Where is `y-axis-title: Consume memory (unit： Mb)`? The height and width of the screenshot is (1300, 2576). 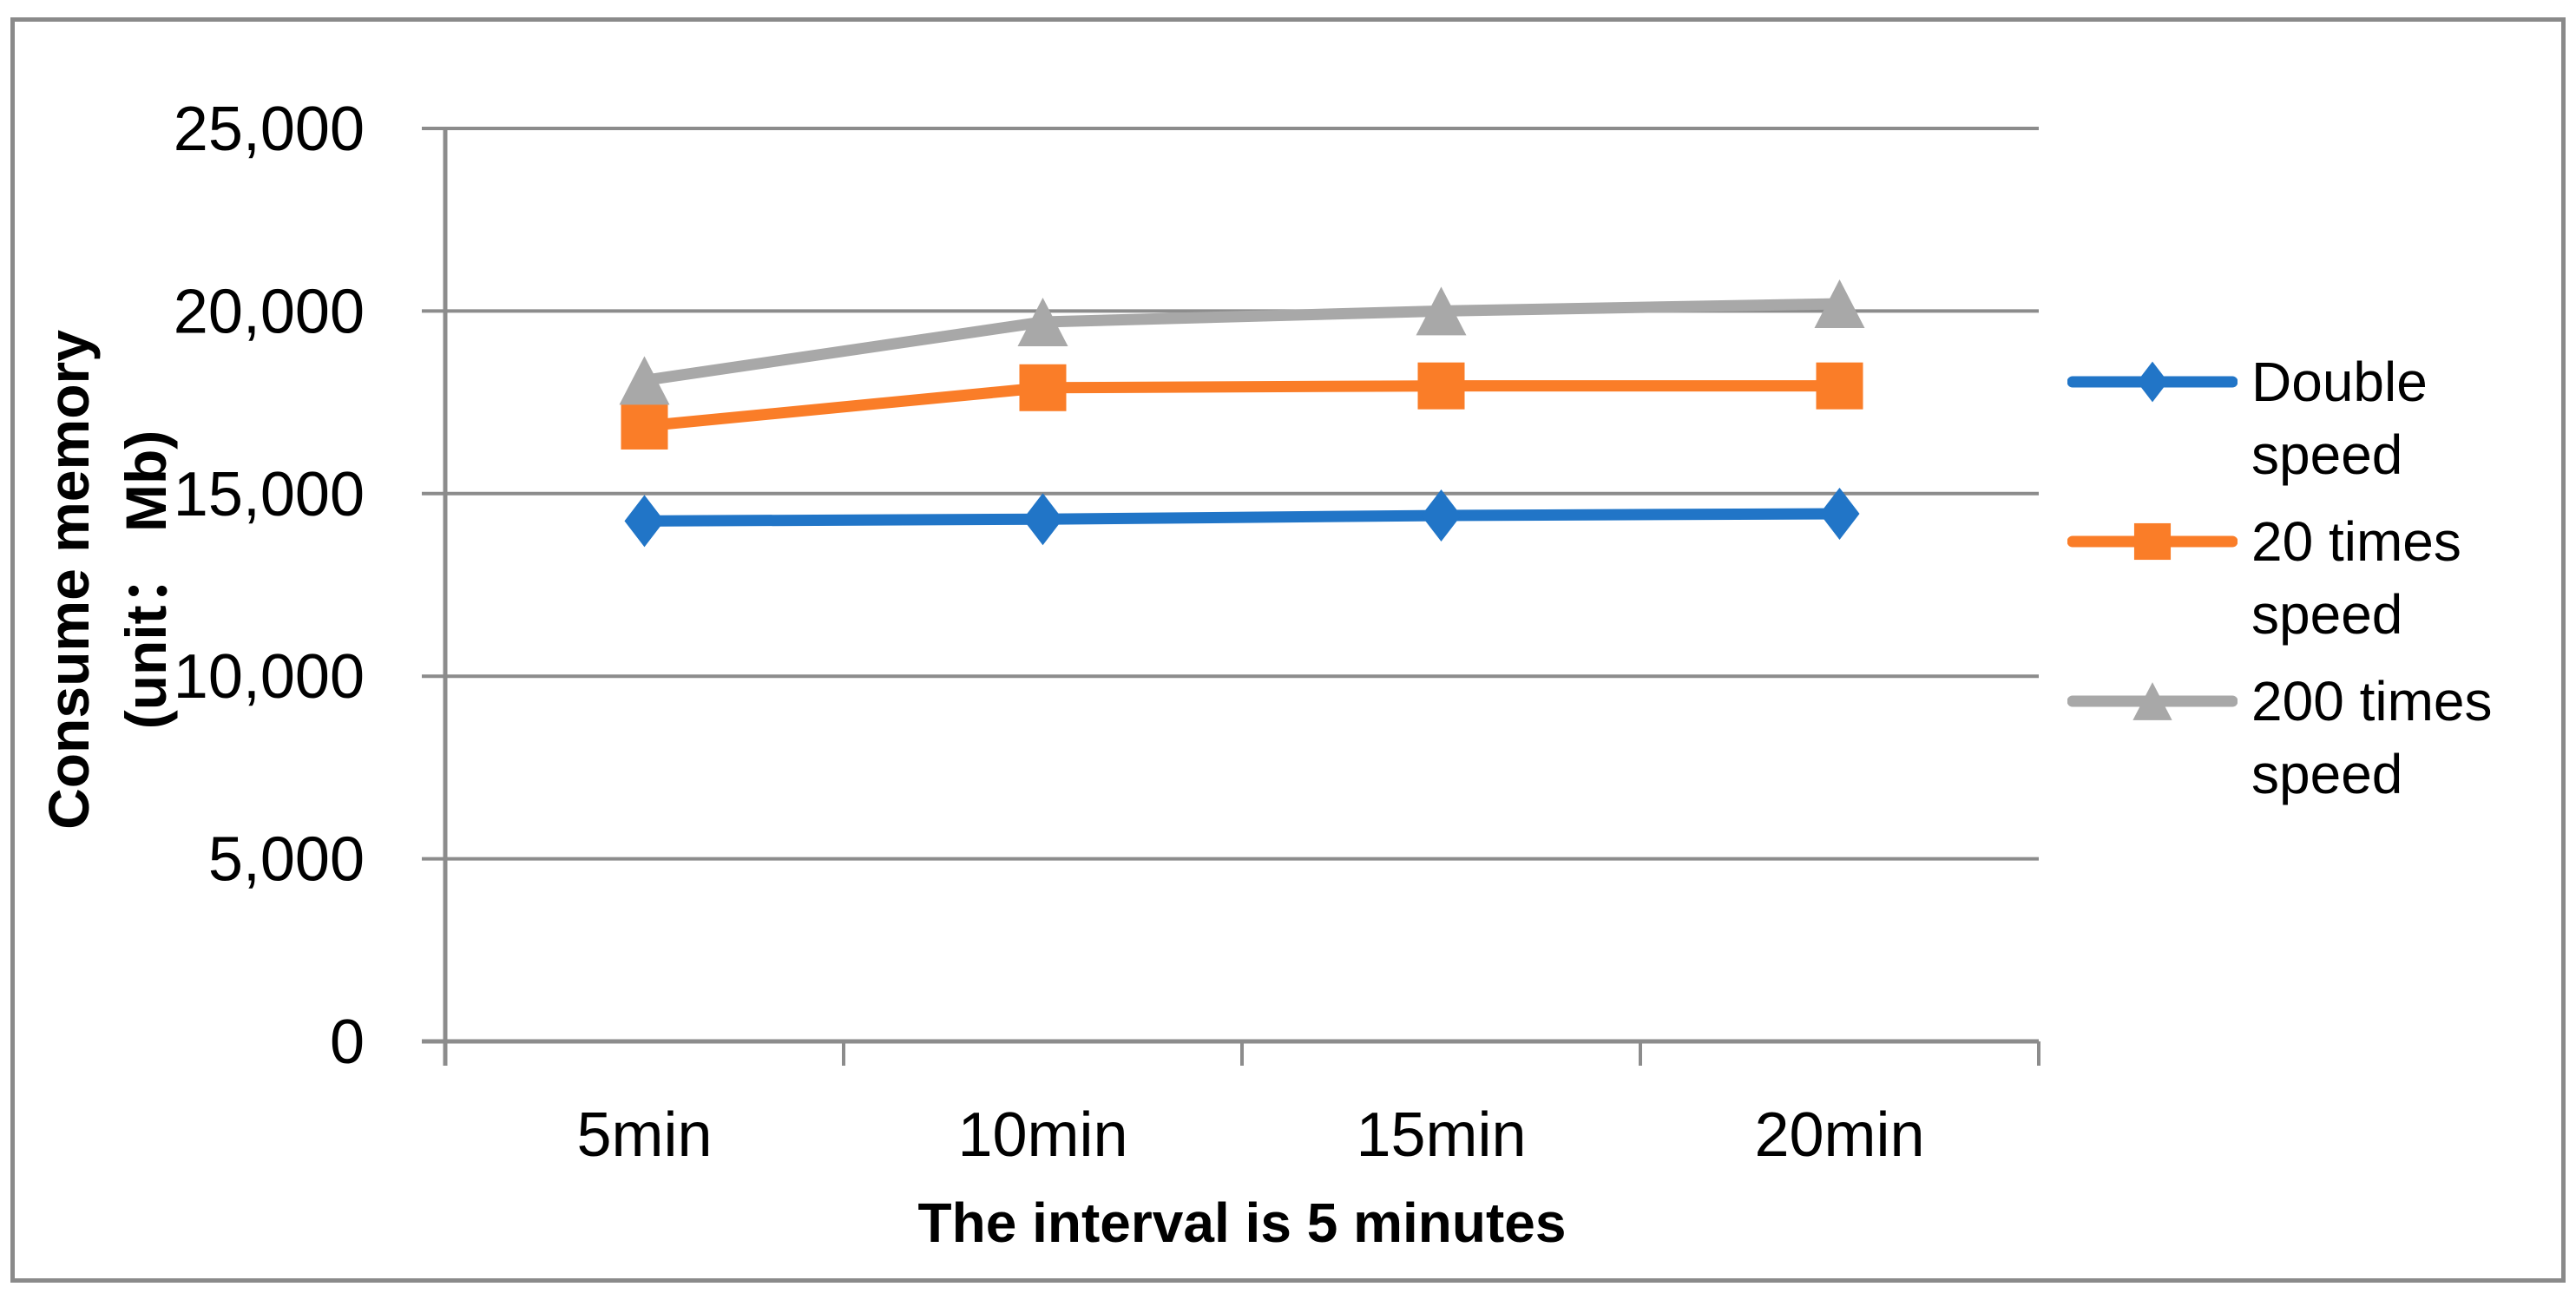
y-axis-title: Consume memory (unit： Mb) is located at coordinates (108, 579).